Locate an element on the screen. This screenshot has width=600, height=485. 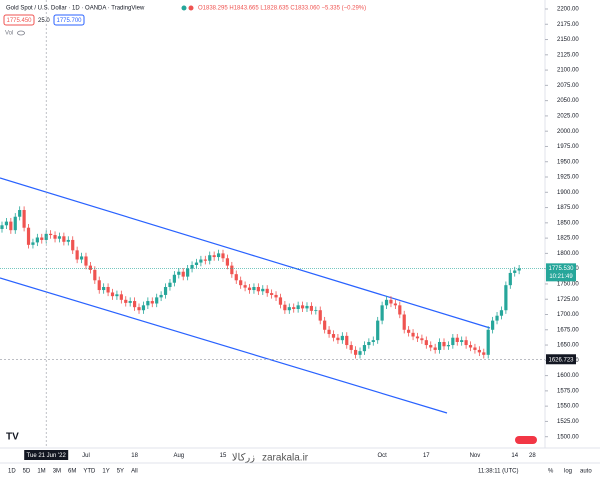
x-tick-label: 18 is located at coordinates (134, 456).